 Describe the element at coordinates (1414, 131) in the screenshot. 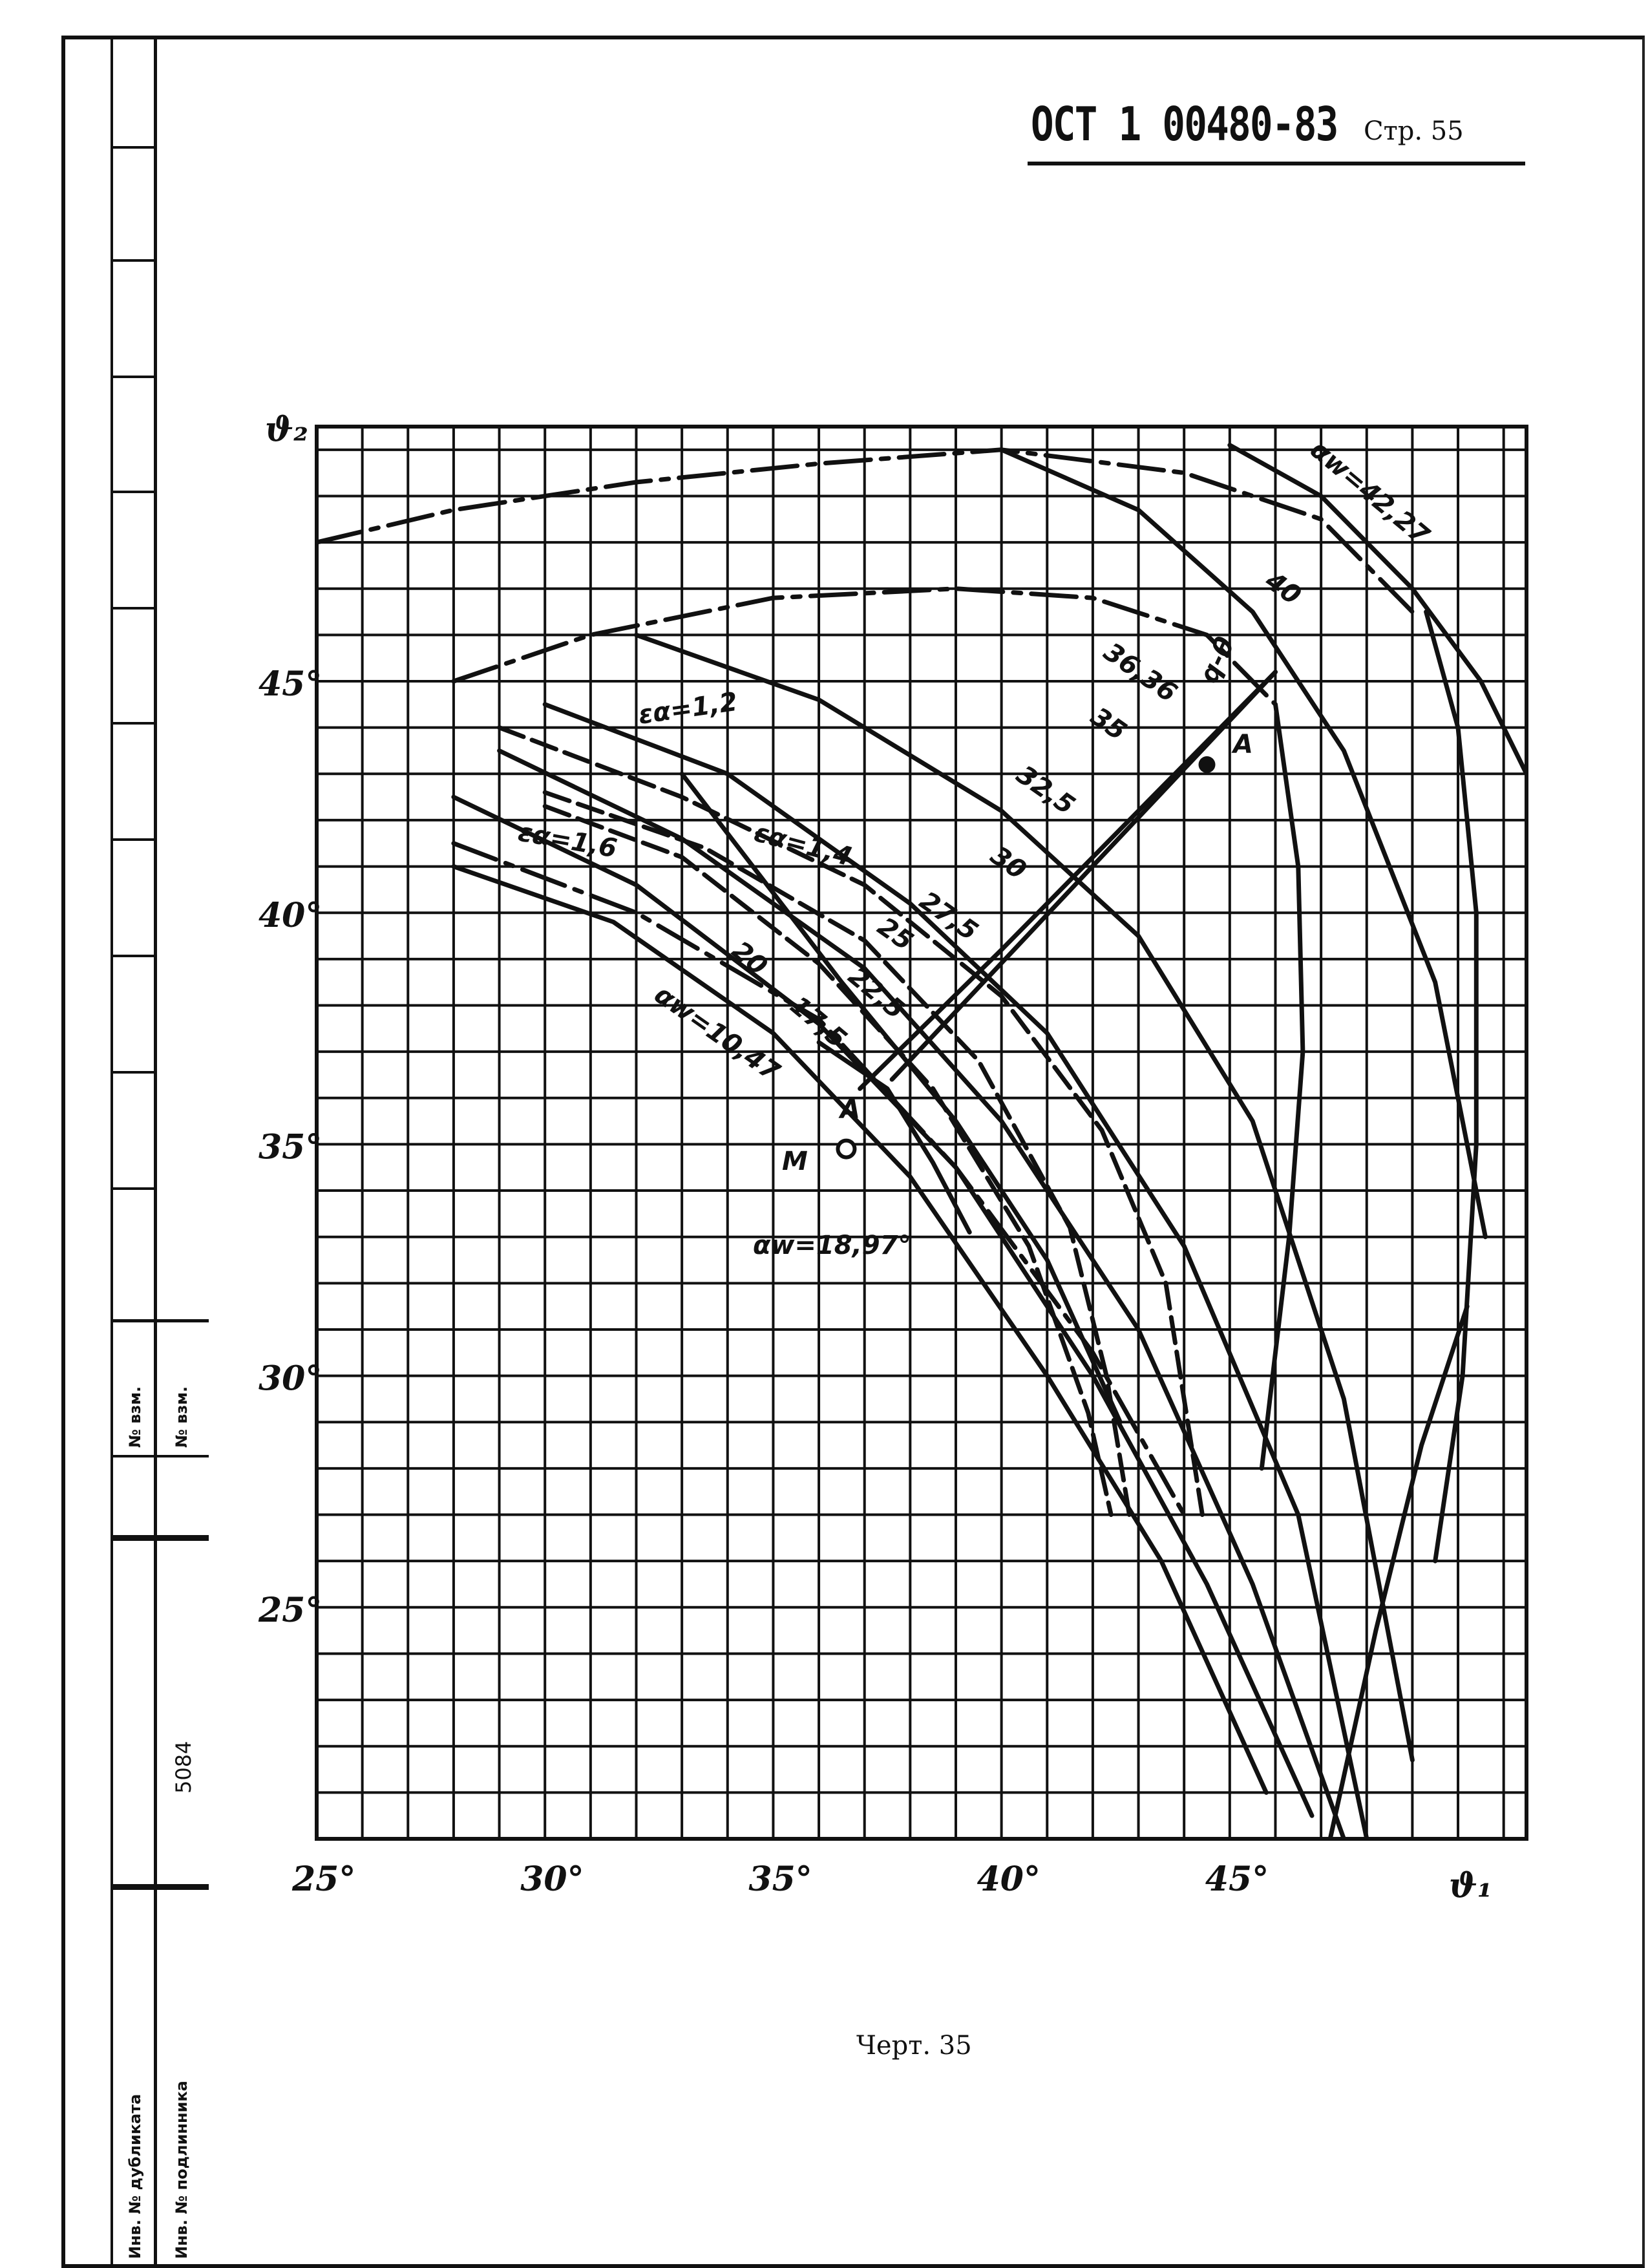

I see `page-number: Стр. 55` at that location.